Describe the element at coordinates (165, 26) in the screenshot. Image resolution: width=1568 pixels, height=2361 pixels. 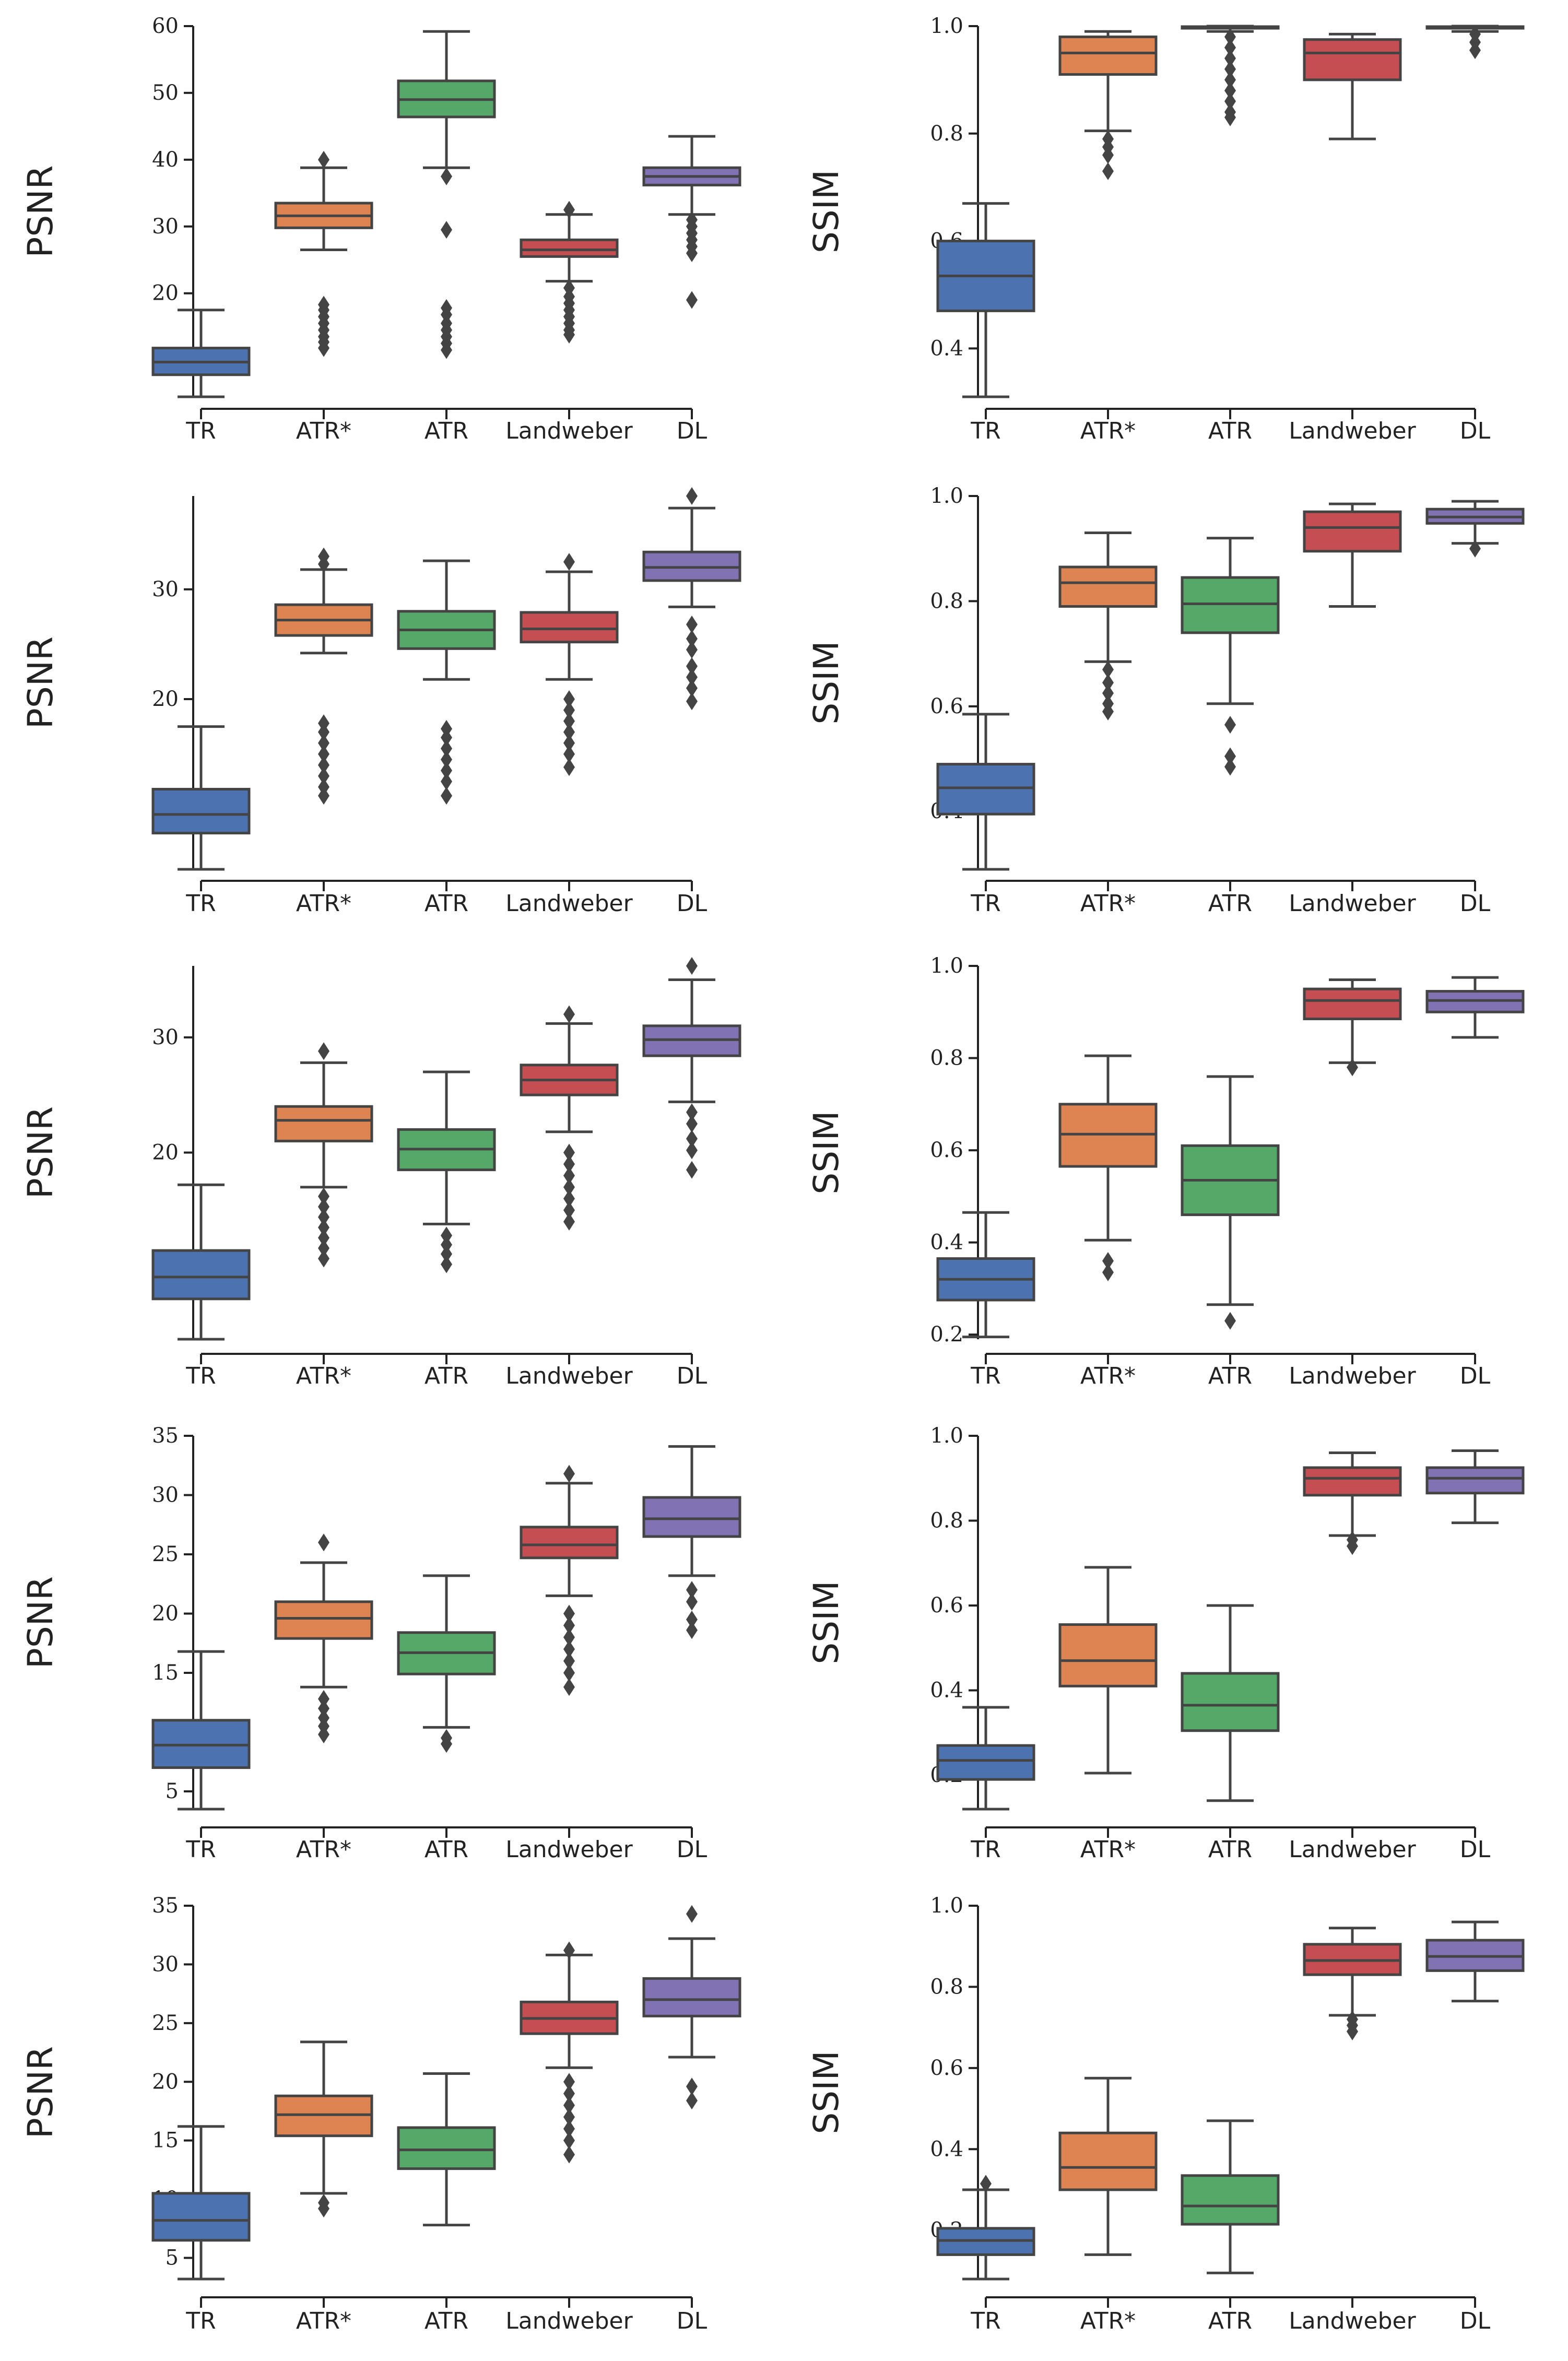
I see `y-tick-label: 60` at that location.